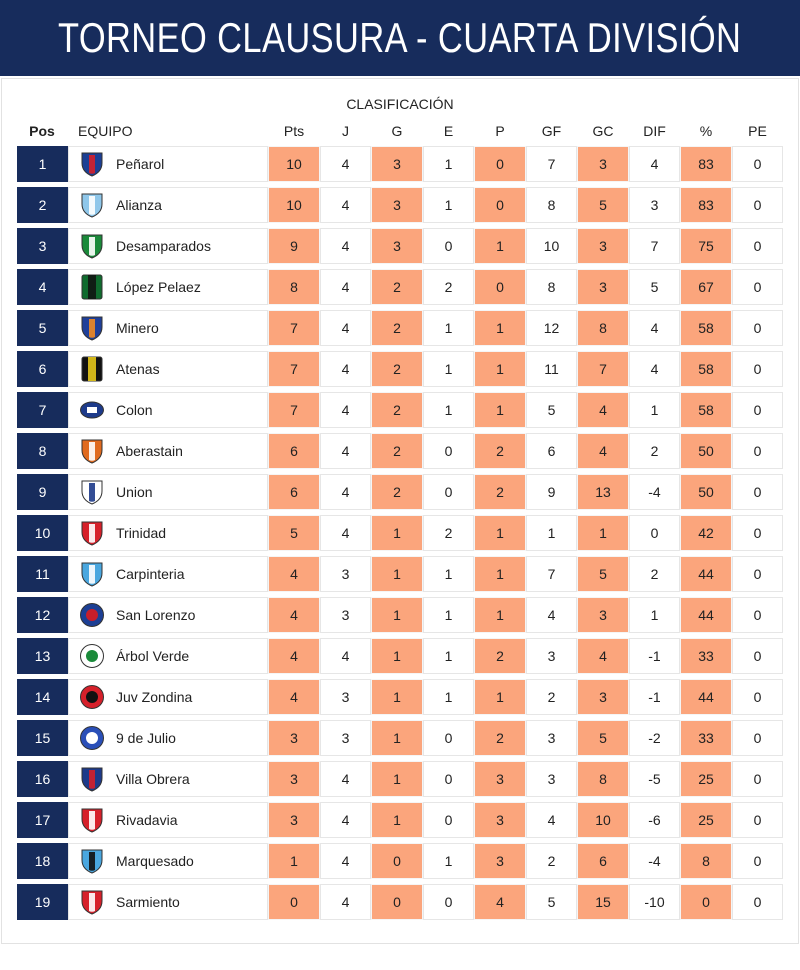  I want to click on pct-cell: 33, so click(706, 738).